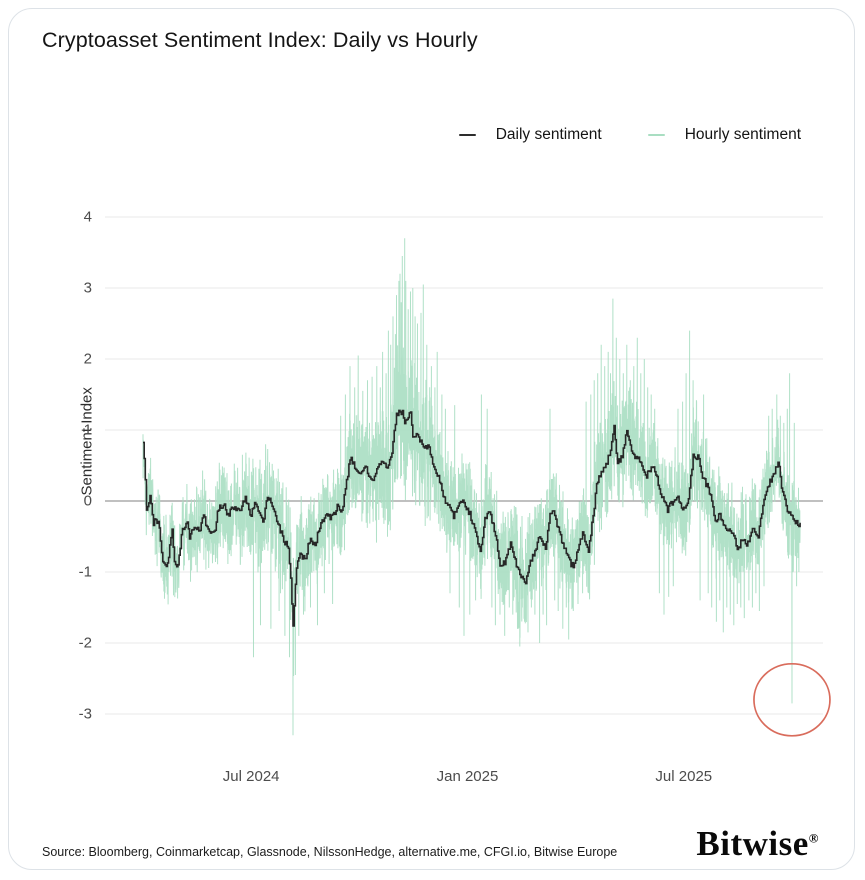 The height and width of the screenshot is (880, 865). What do you see at coordinates (87, 441) in the screenshot?
I see `y-axis-label: Sentiment Index` at bounding box center [87, 441].